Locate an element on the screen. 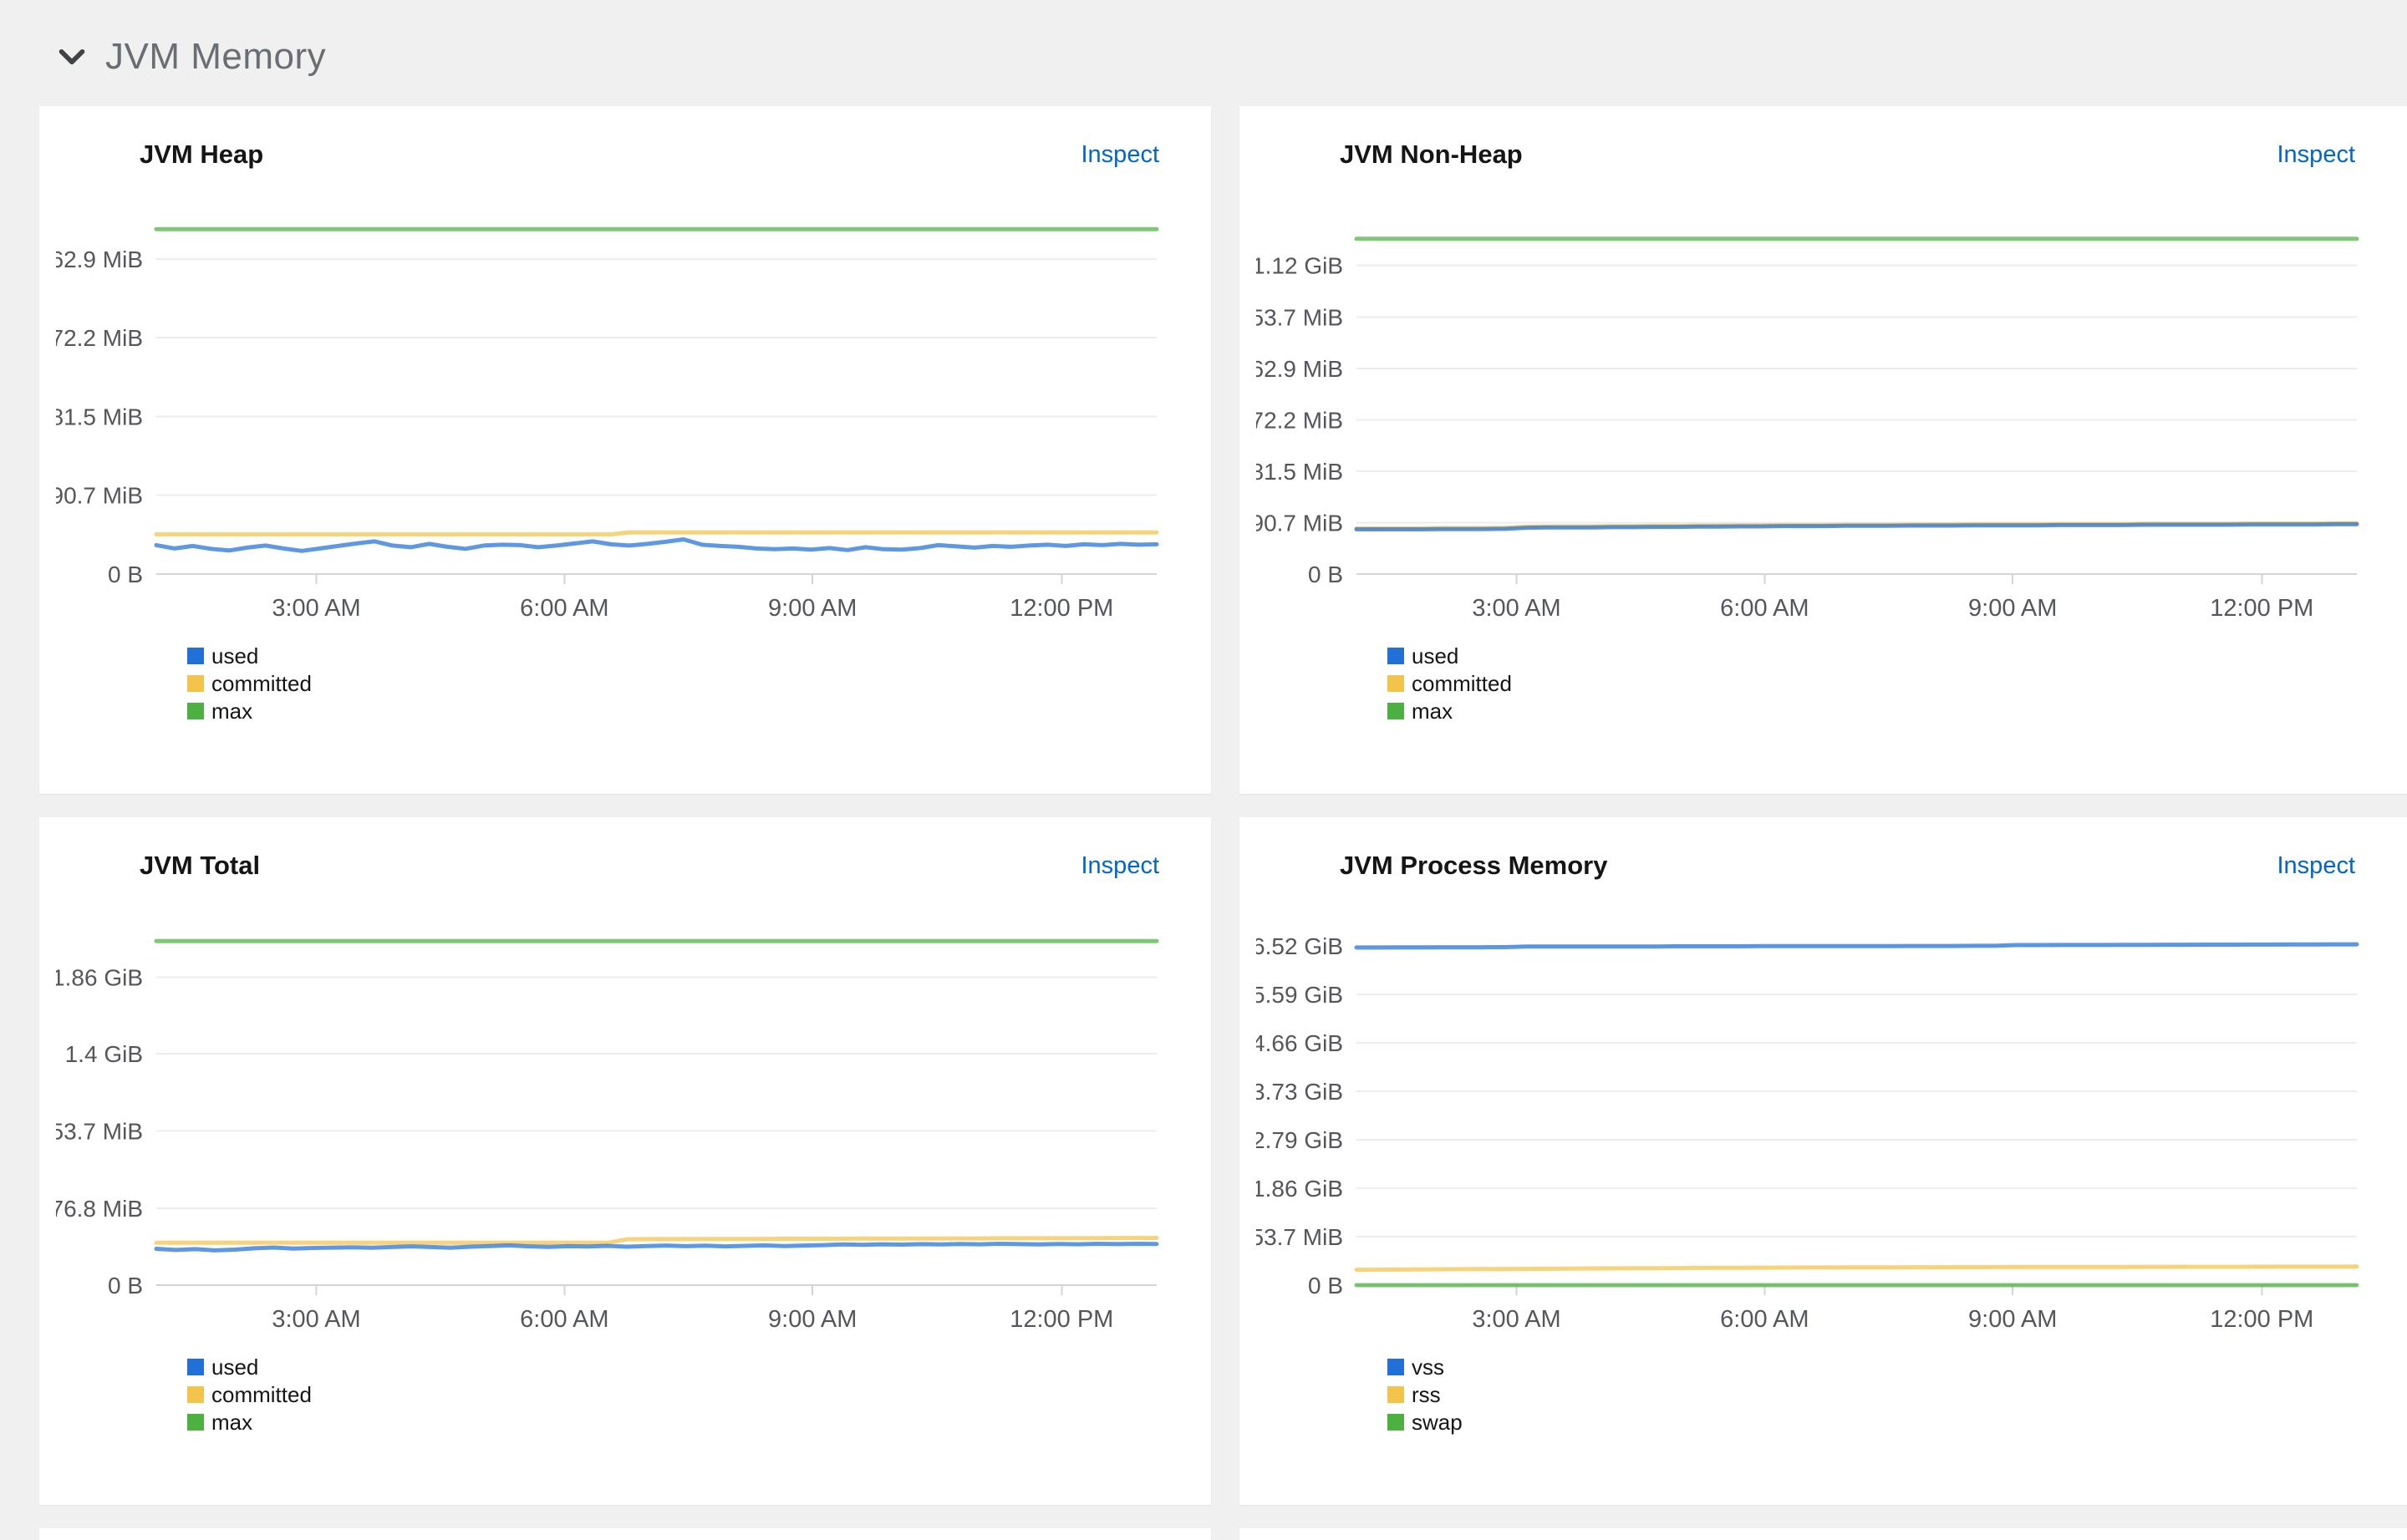  panel-title: JVM Heap is located at coordinates (202, 154).